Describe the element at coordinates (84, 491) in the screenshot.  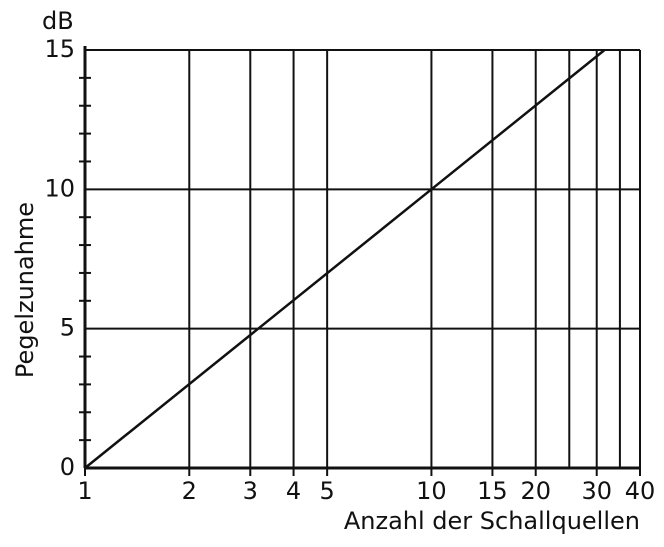
I see `x-tick-label: 1` at that location.